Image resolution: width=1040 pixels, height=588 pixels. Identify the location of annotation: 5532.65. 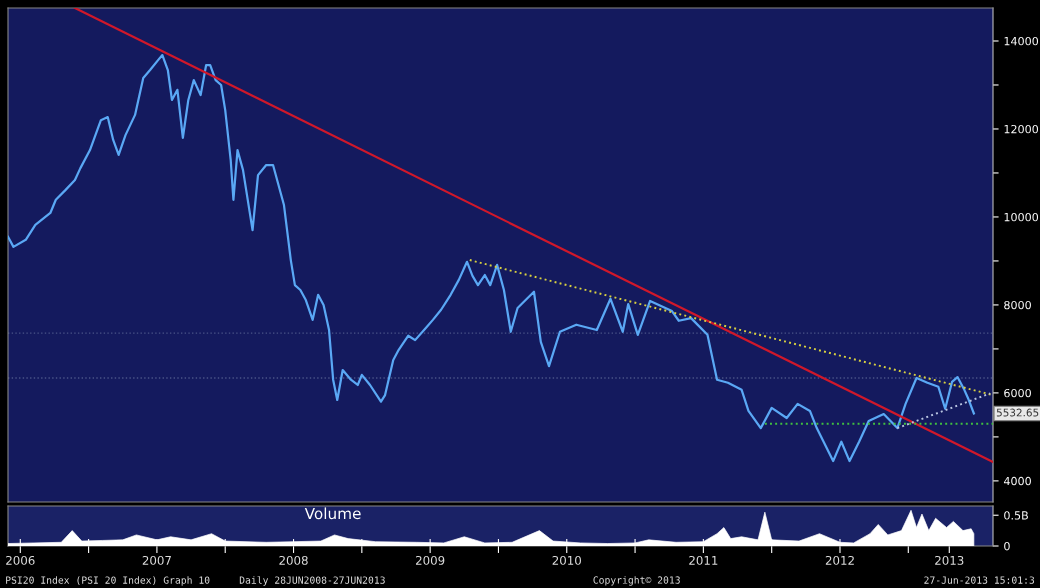
(1017, 412).